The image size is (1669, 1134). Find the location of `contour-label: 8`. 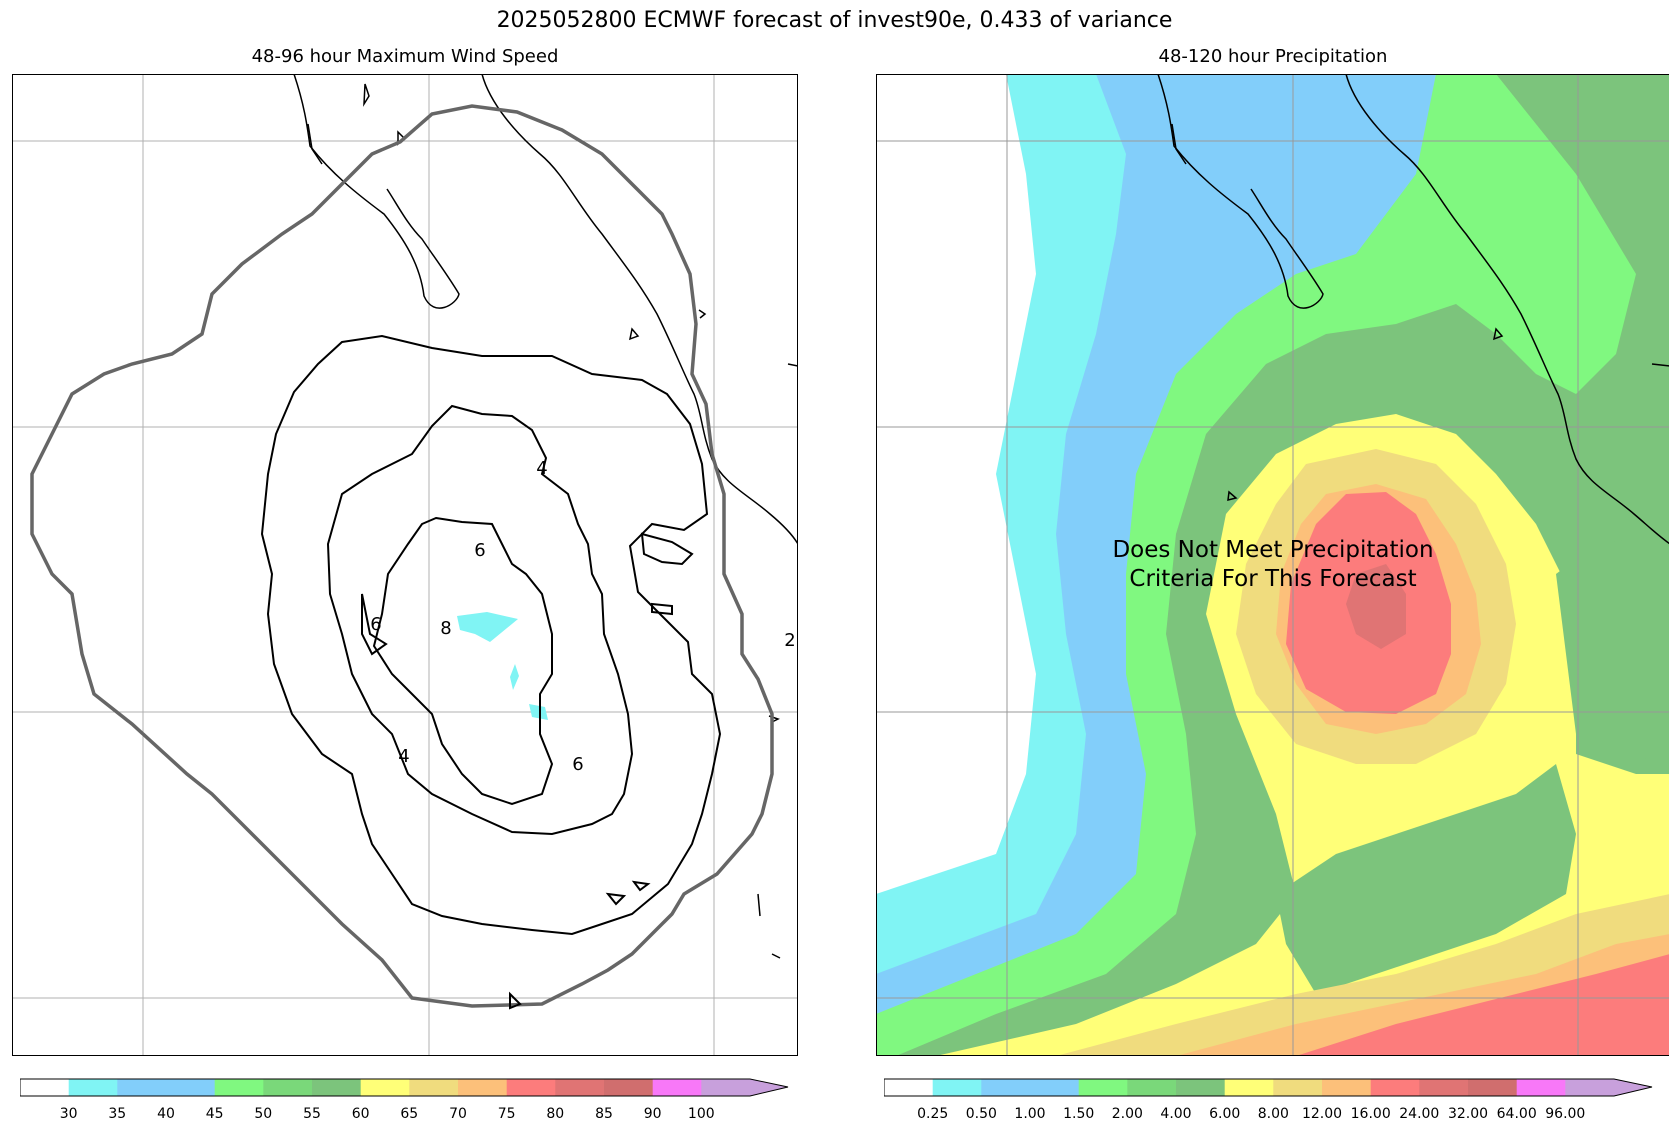

contour-label: 8 is located at coordinates (445, 628).